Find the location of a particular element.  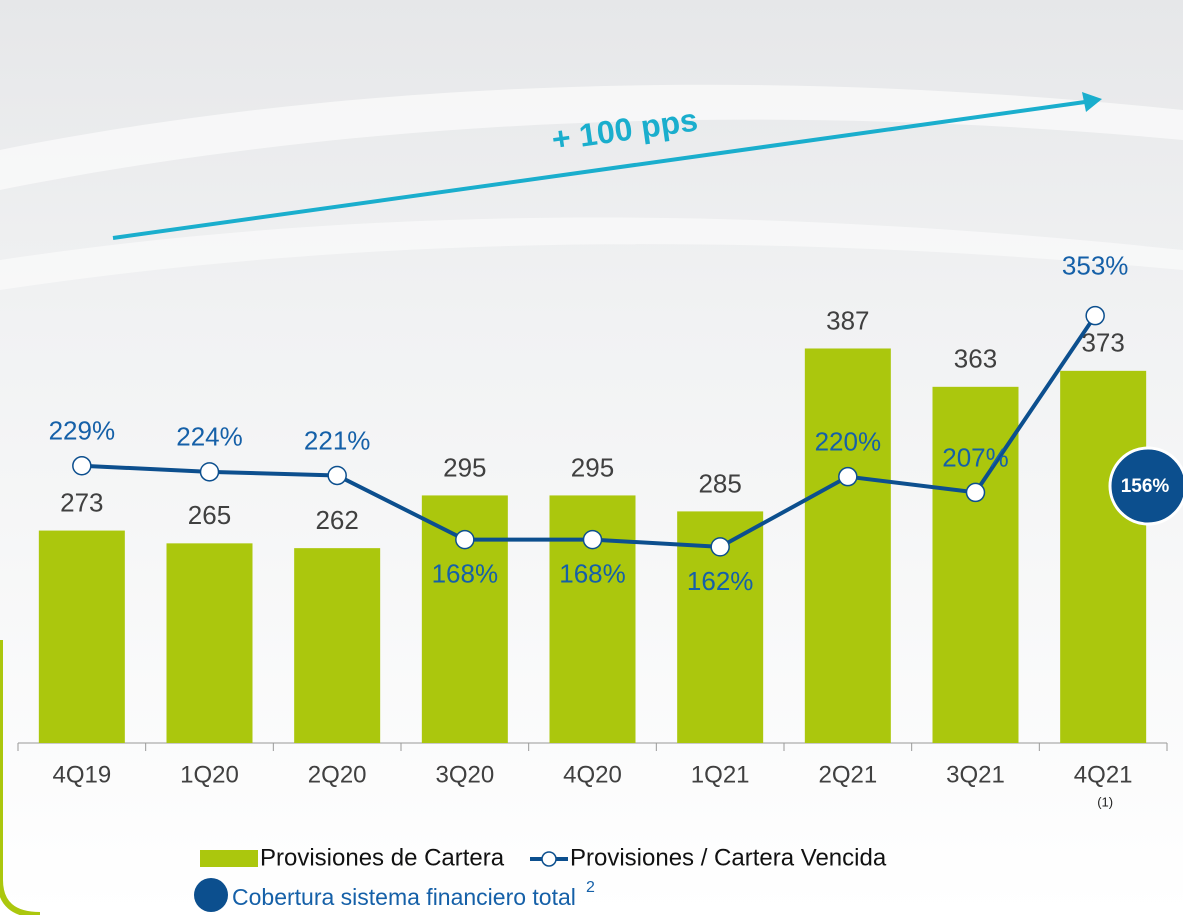

bar-value-label: 387 is located at coordinates (847, 320).